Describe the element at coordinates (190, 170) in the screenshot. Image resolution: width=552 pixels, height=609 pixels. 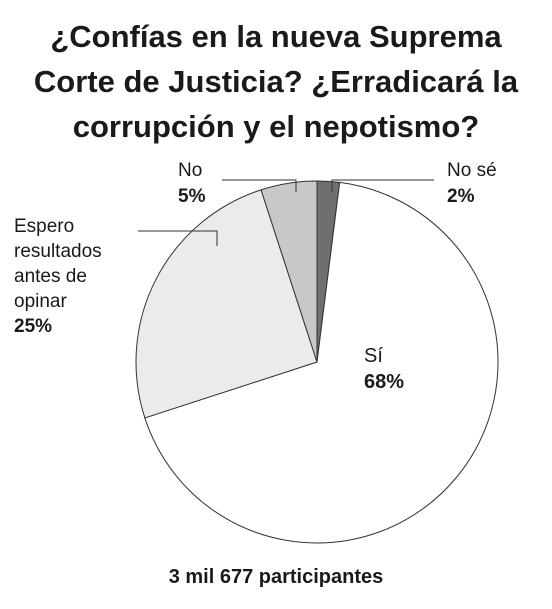
I see `slice-name-no: No` at that location.